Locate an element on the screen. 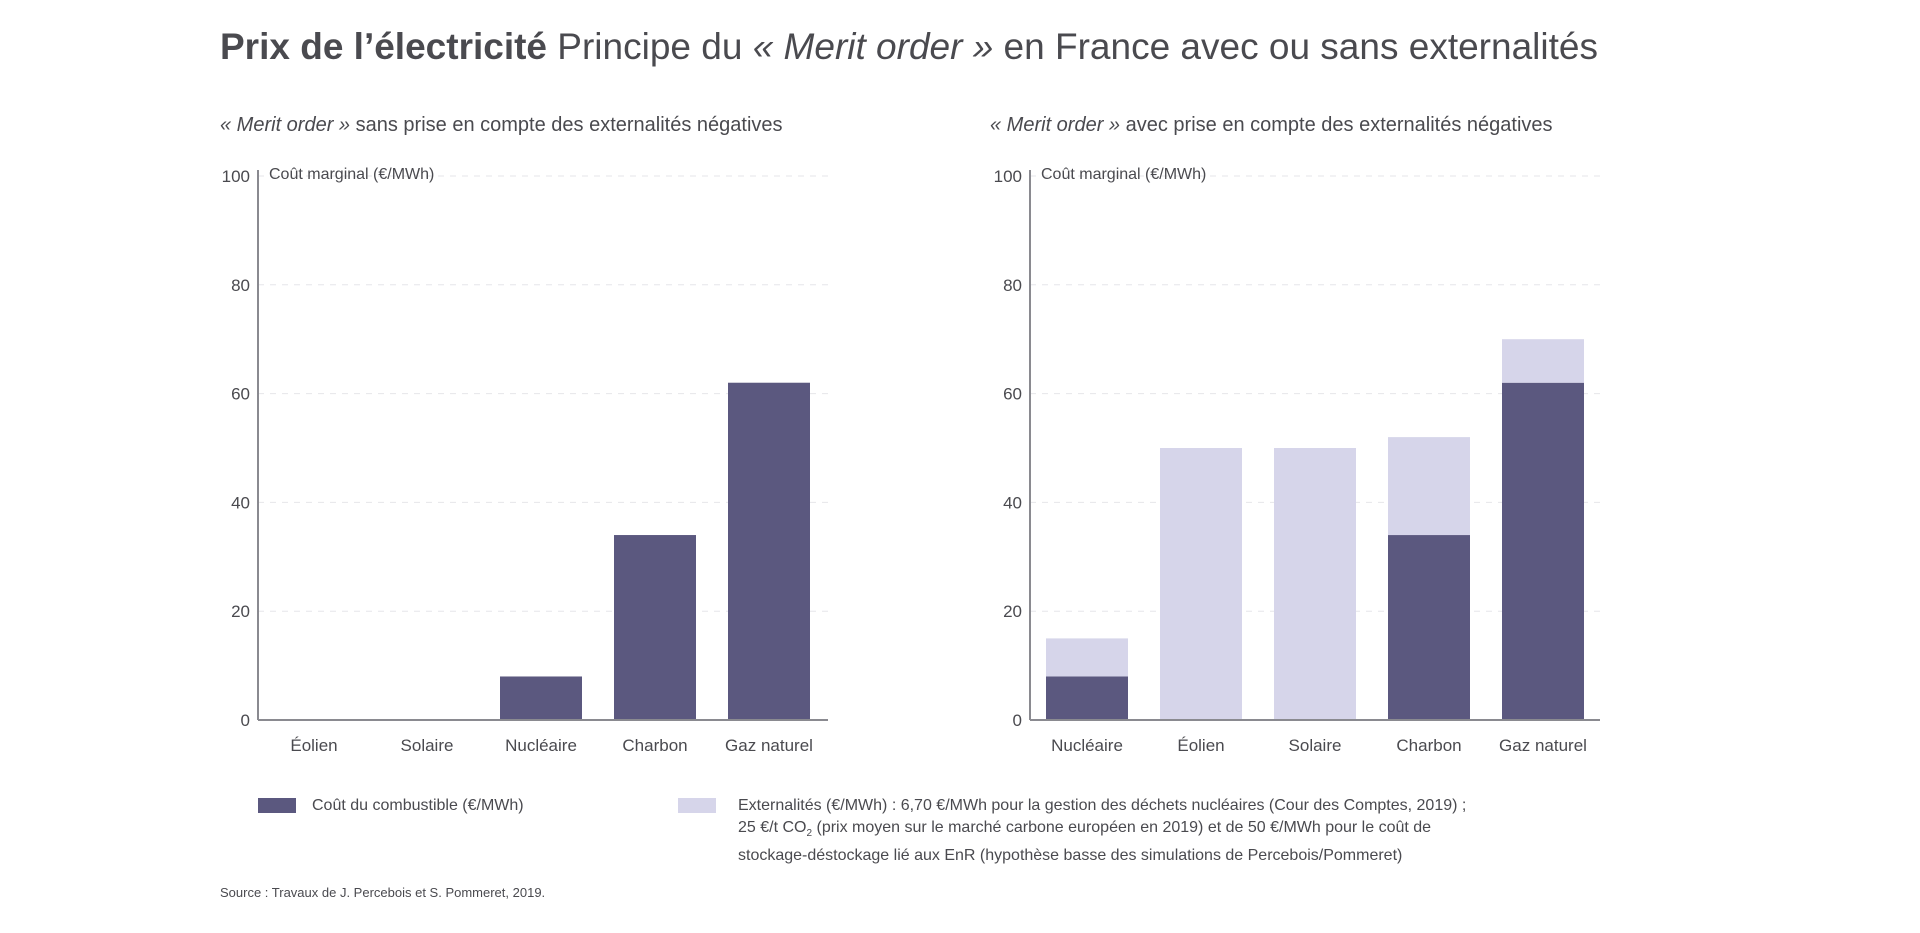 Image resolution: width=1920 pixels, height=933 pixels. title-rest-italic: « Merit order » is located at coordinates (873, 46).